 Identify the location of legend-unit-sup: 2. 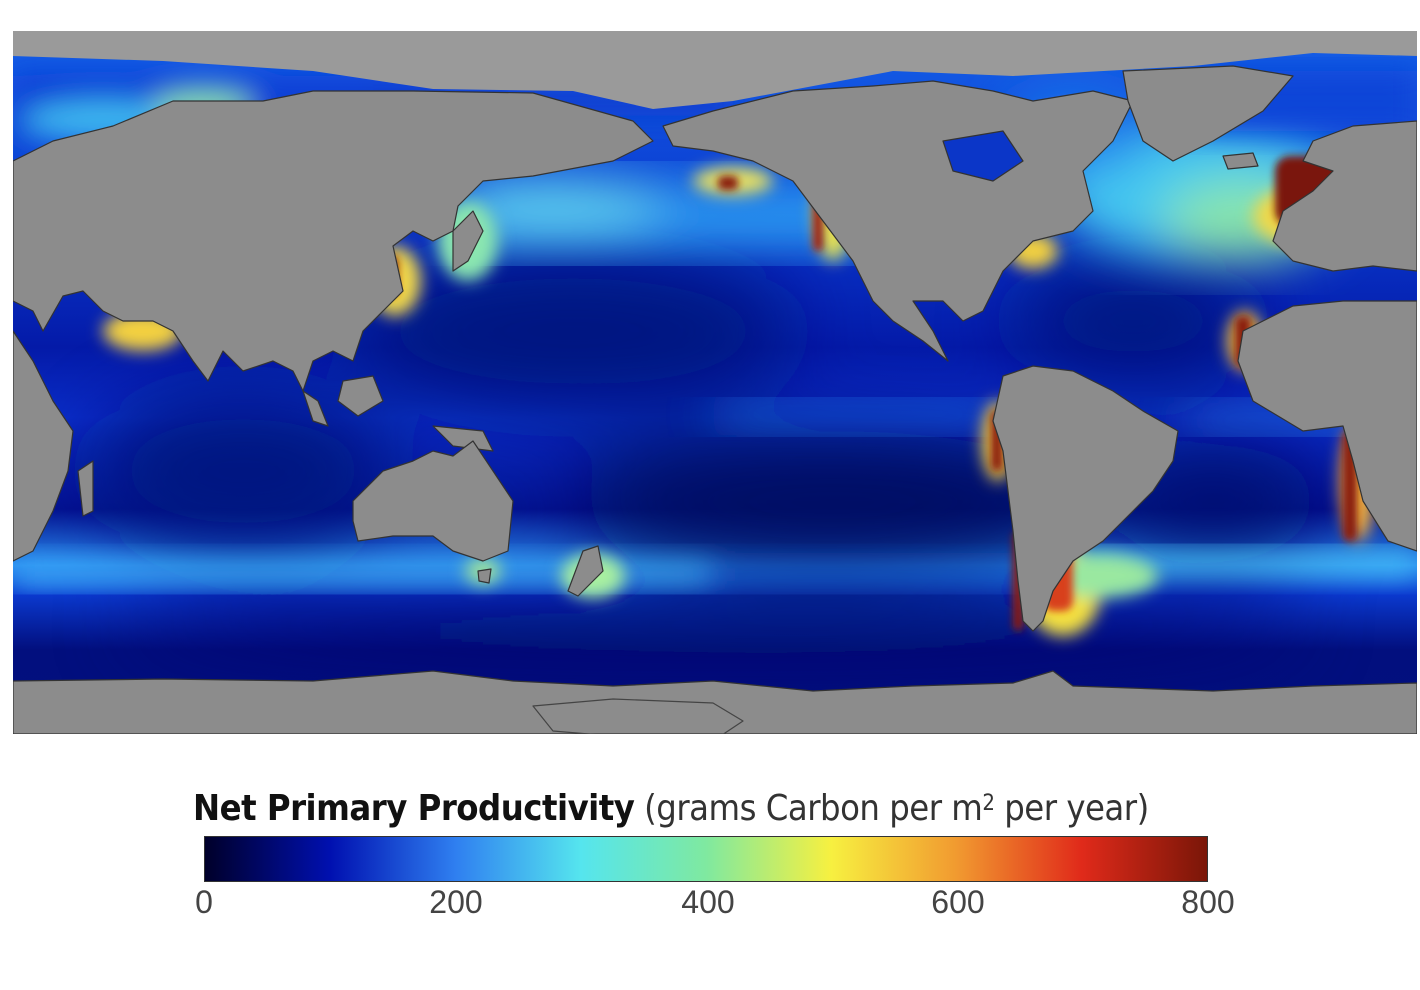
(988, 803).